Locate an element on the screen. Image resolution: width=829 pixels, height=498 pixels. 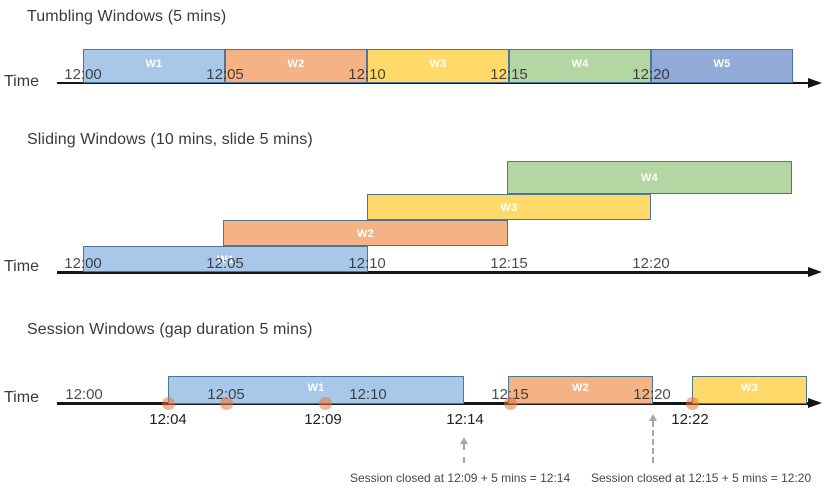
sliding-tick-1215: 12:15 is located at coordinates (509, 263).